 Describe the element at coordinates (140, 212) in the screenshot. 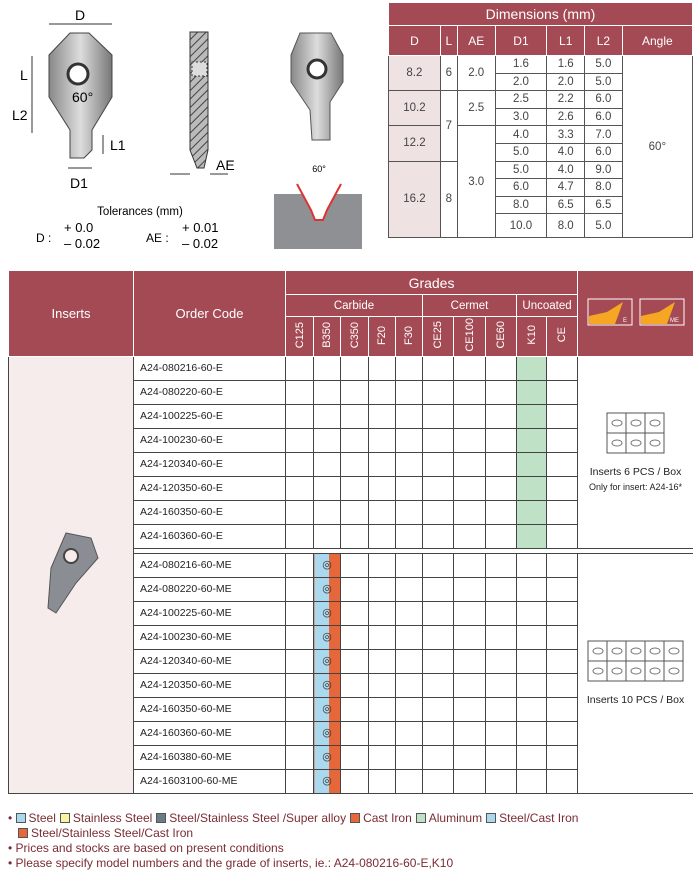

I see `tolerances-title: Tolerances (mm)` at that location.